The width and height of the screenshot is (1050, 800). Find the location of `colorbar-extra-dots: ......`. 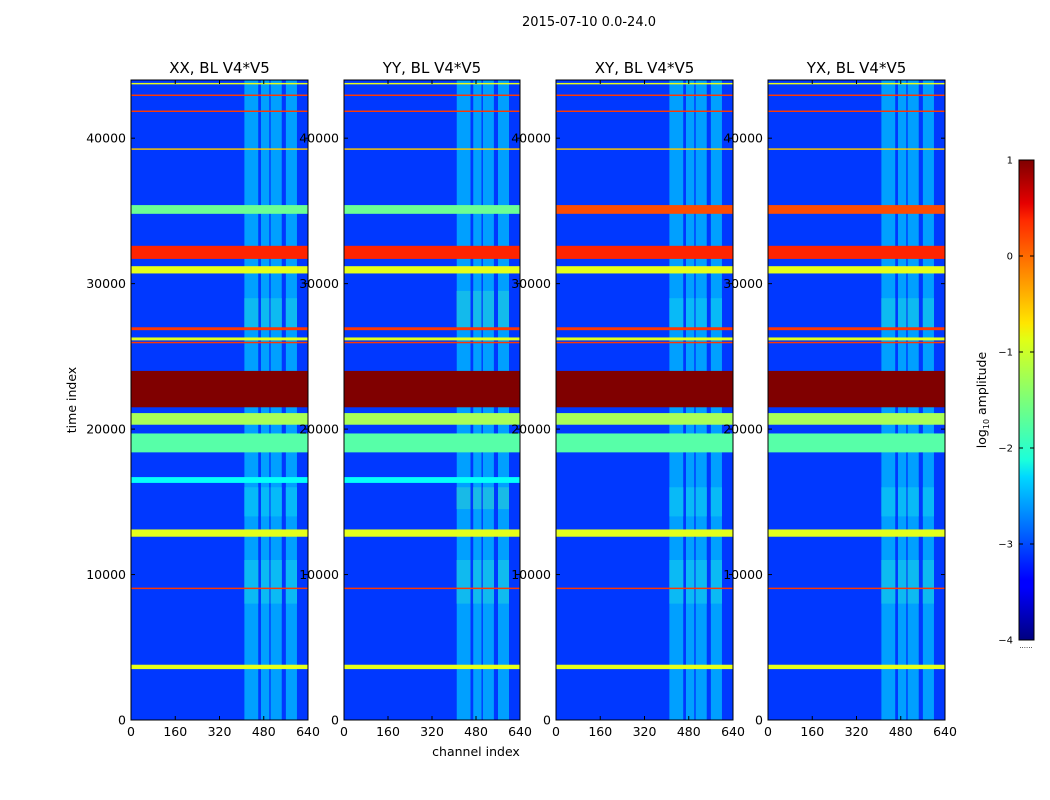

colorbar-extra-dots: ...... is located at coordinates (1025, 646).